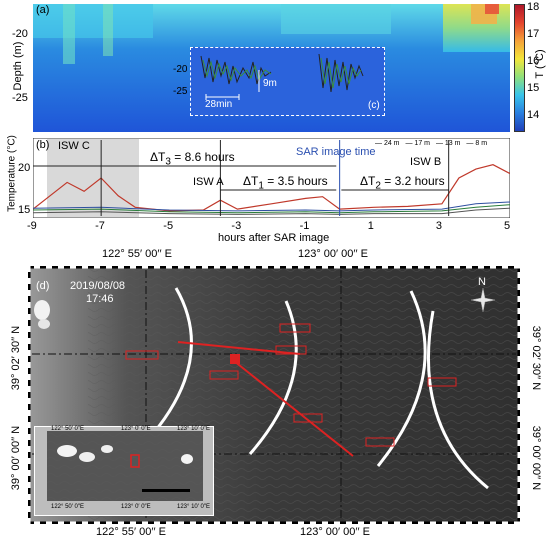  What do you see at coordinates (136, 507) in the screenshot?
I see `inset-lon-5: 123° 0′ 0″E` at bounding box center [136, 507].